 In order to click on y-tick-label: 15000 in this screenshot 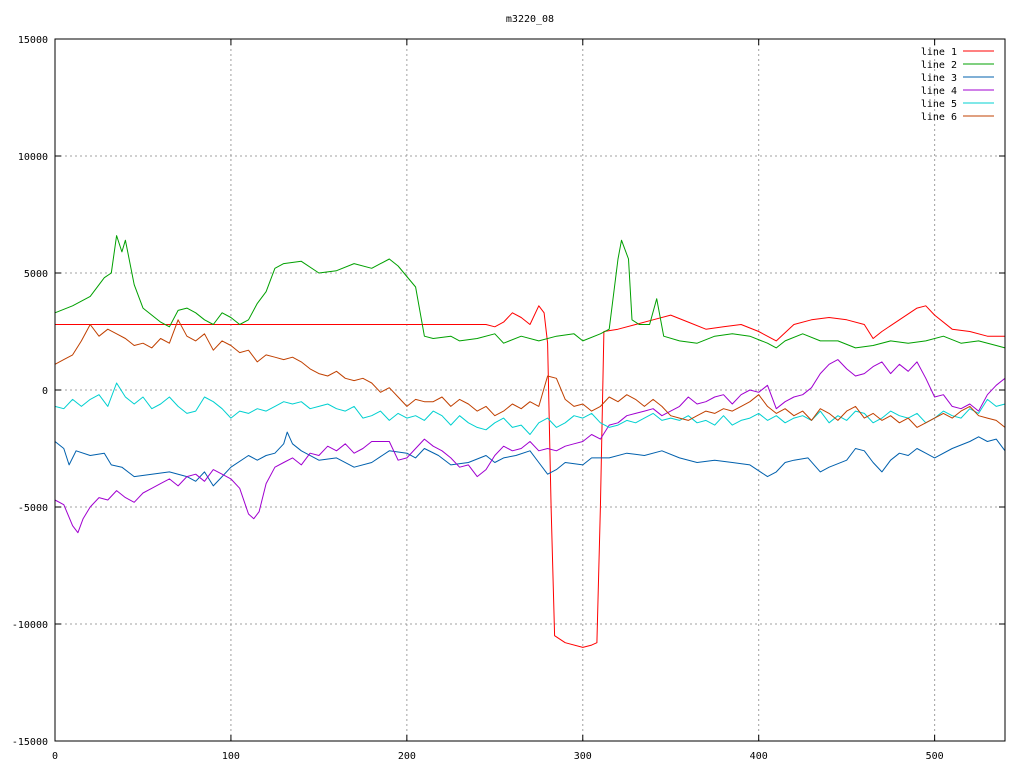, I will do `click(33, 40)`.